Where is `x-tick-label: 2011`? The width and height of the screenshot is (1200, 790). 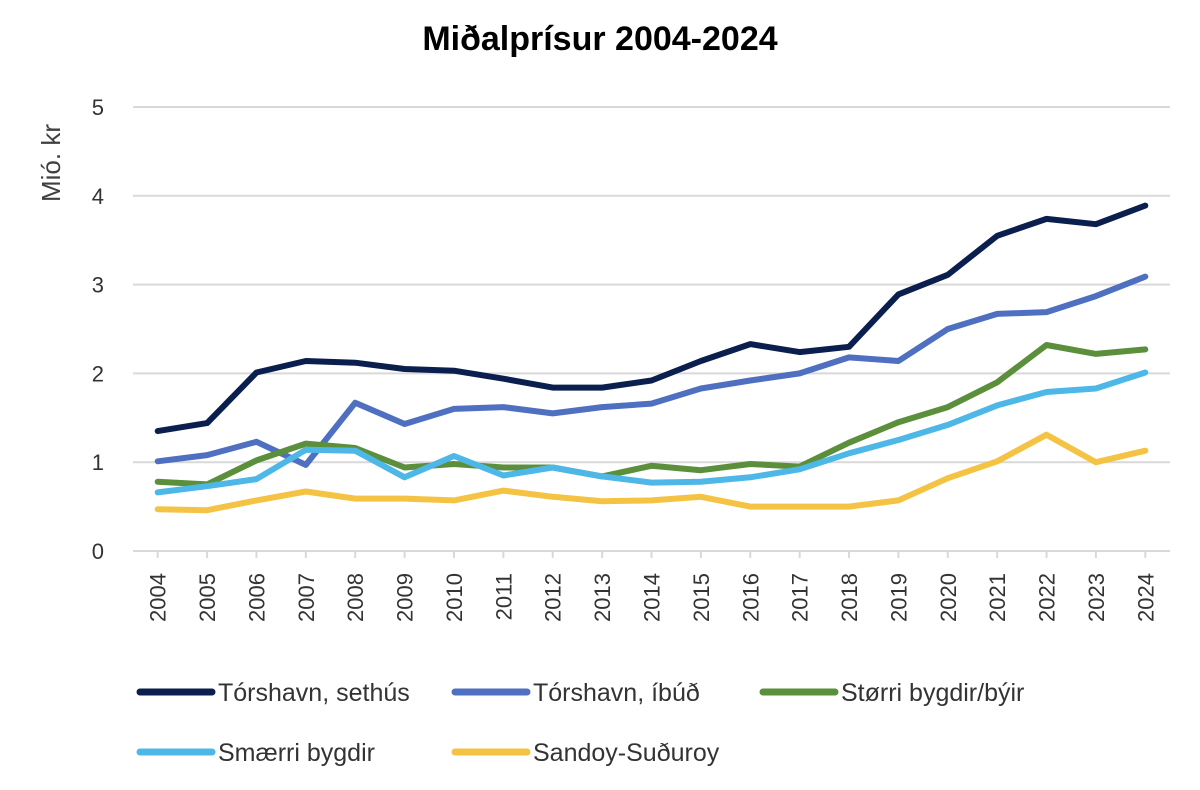 x-tick-label: 2011 is located at coordinates (503, 596).